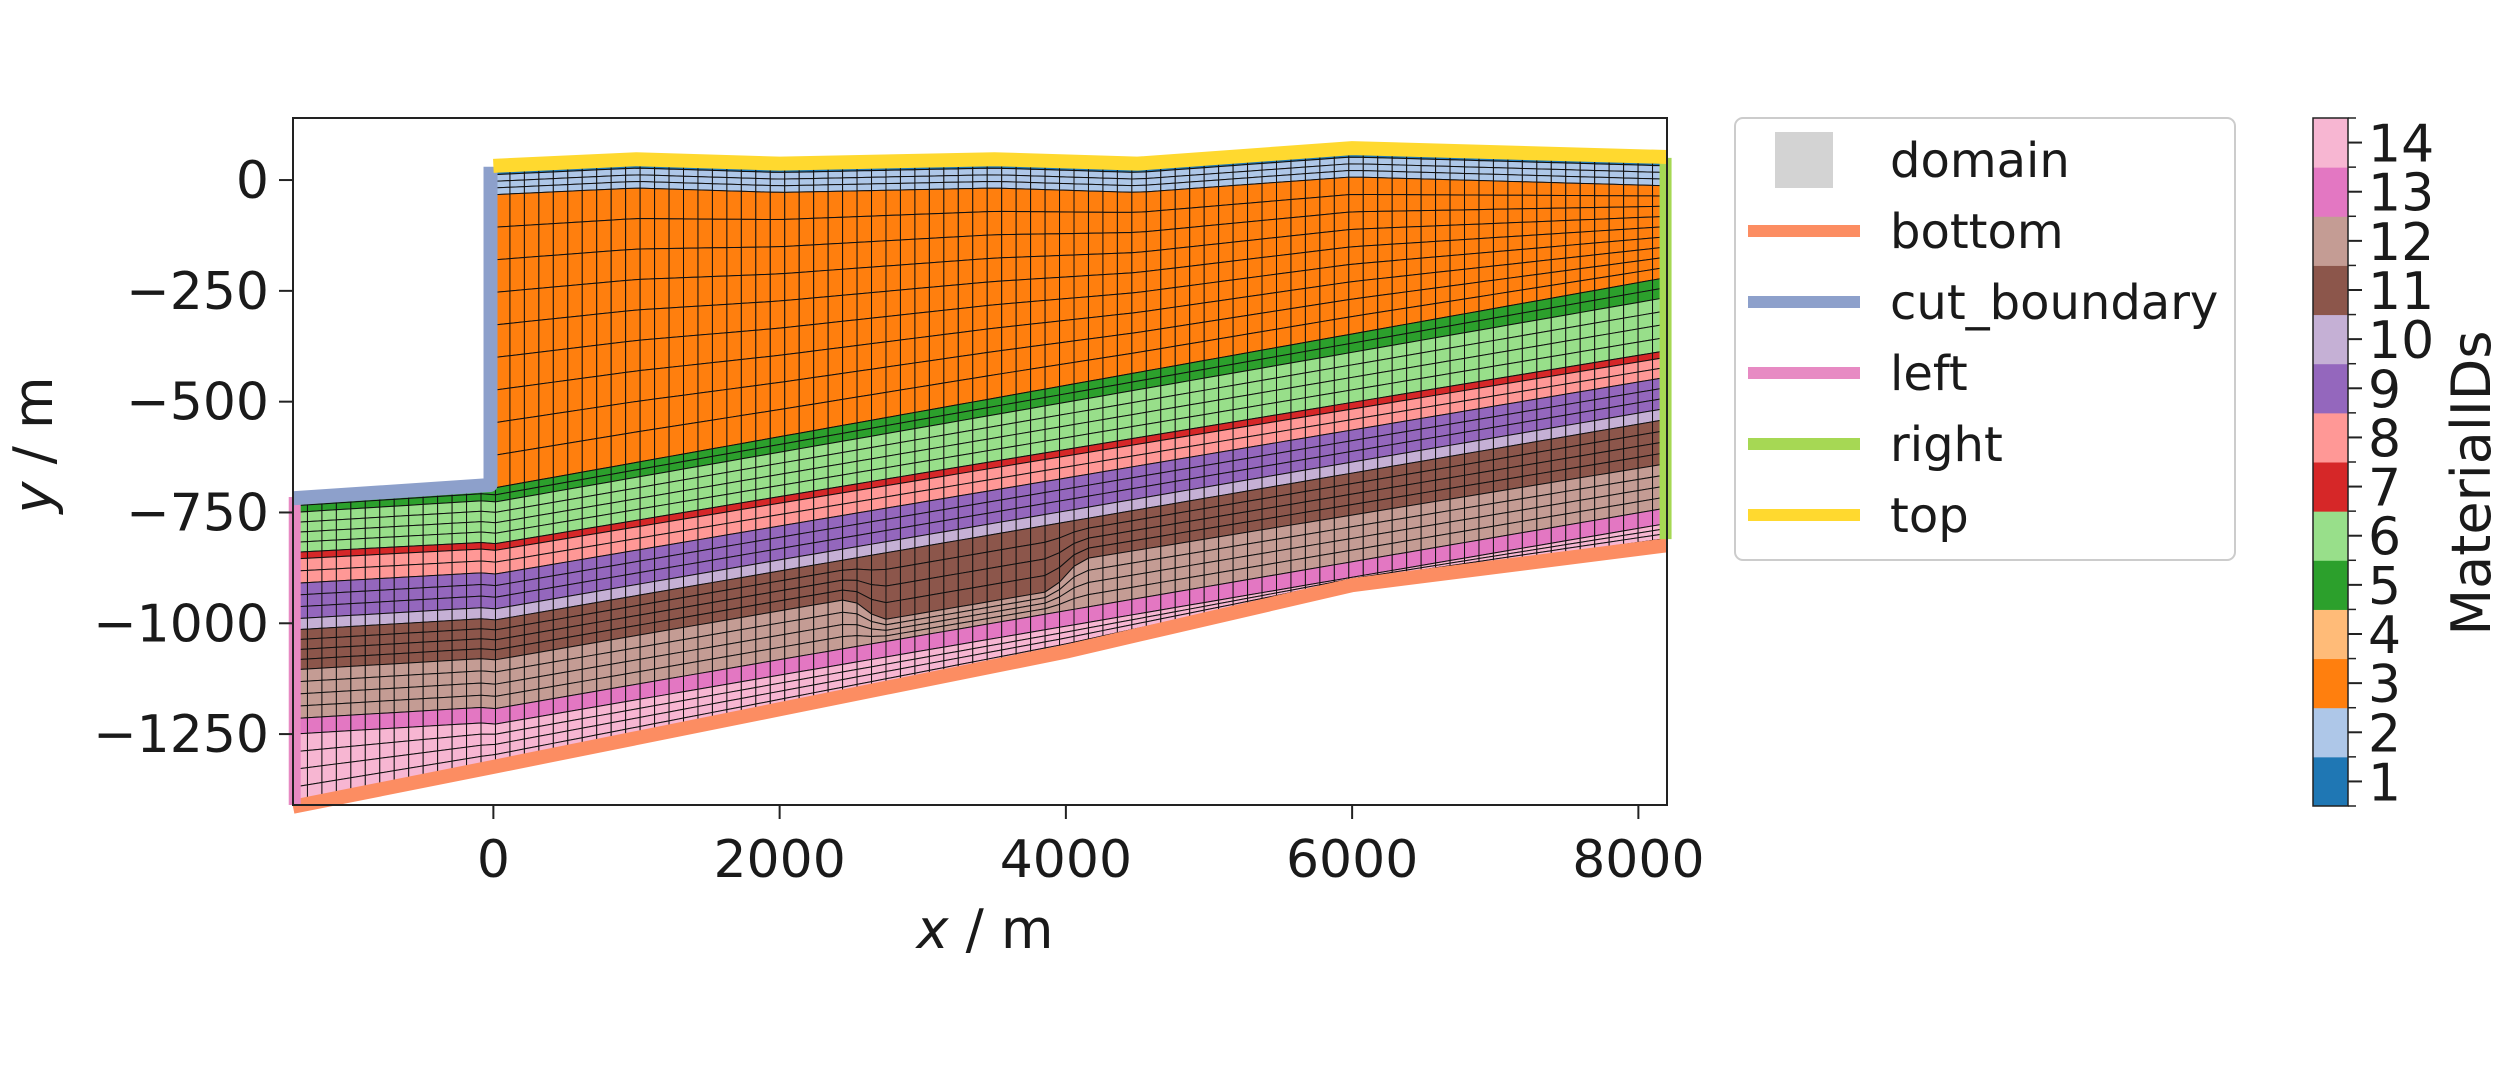  What do you see at coordinates (1977, 232) in the screenshot?
I see `legend-label-bottom: bottom` at bounding box center [1977, 232].